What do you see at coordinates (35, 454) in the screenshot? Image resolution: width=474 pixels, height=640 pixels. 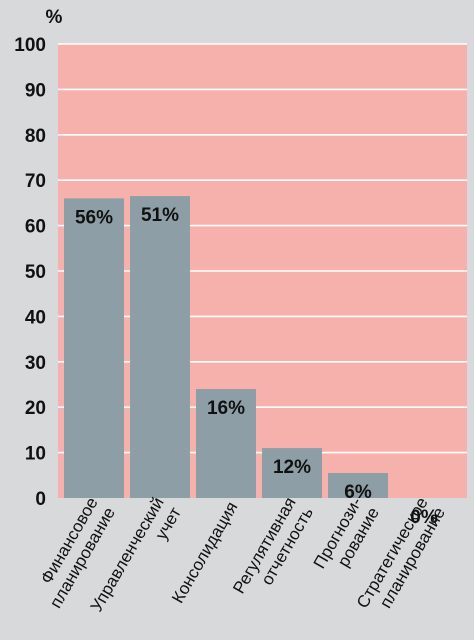 I see `y-tick-label: 10` at bounding box center [35, 454].